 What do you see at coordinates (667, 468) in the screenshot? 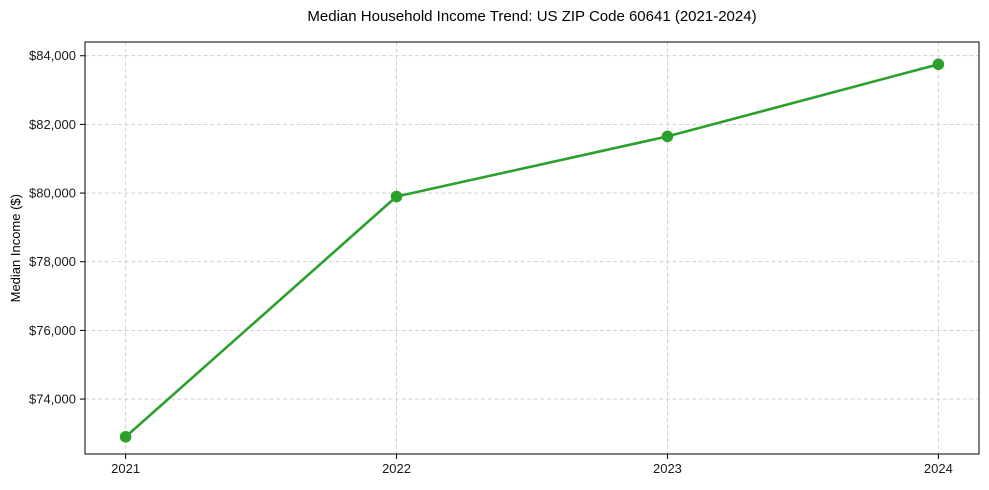
I see `x-tick-label: 2023` at bounding box center [667, 468].